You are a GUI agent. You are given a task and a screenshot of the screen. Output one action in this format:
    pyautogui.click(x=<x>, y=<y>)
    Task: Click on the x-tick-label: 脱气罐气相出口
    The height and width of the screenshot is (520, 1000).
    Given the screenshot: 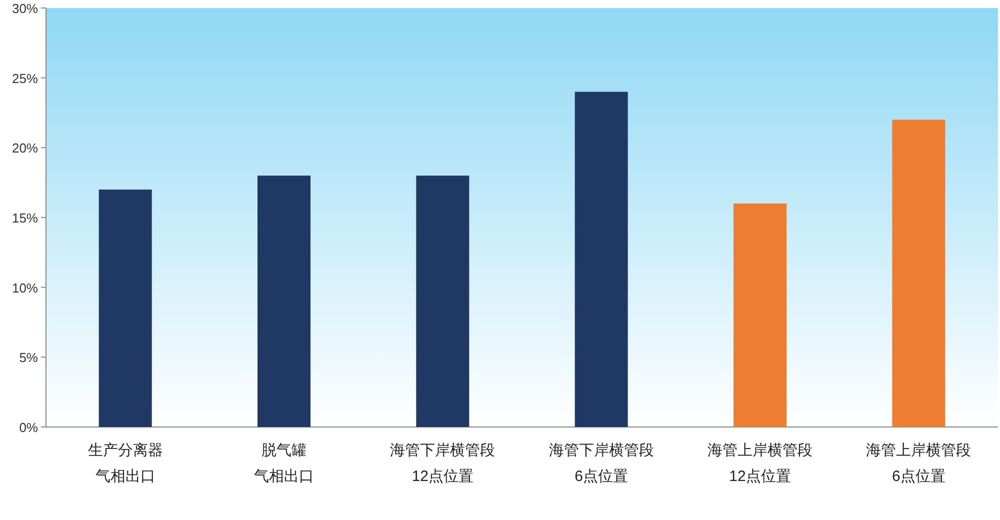 What is the action you would take?
    pyautogui.click(x=284, y=463)
    